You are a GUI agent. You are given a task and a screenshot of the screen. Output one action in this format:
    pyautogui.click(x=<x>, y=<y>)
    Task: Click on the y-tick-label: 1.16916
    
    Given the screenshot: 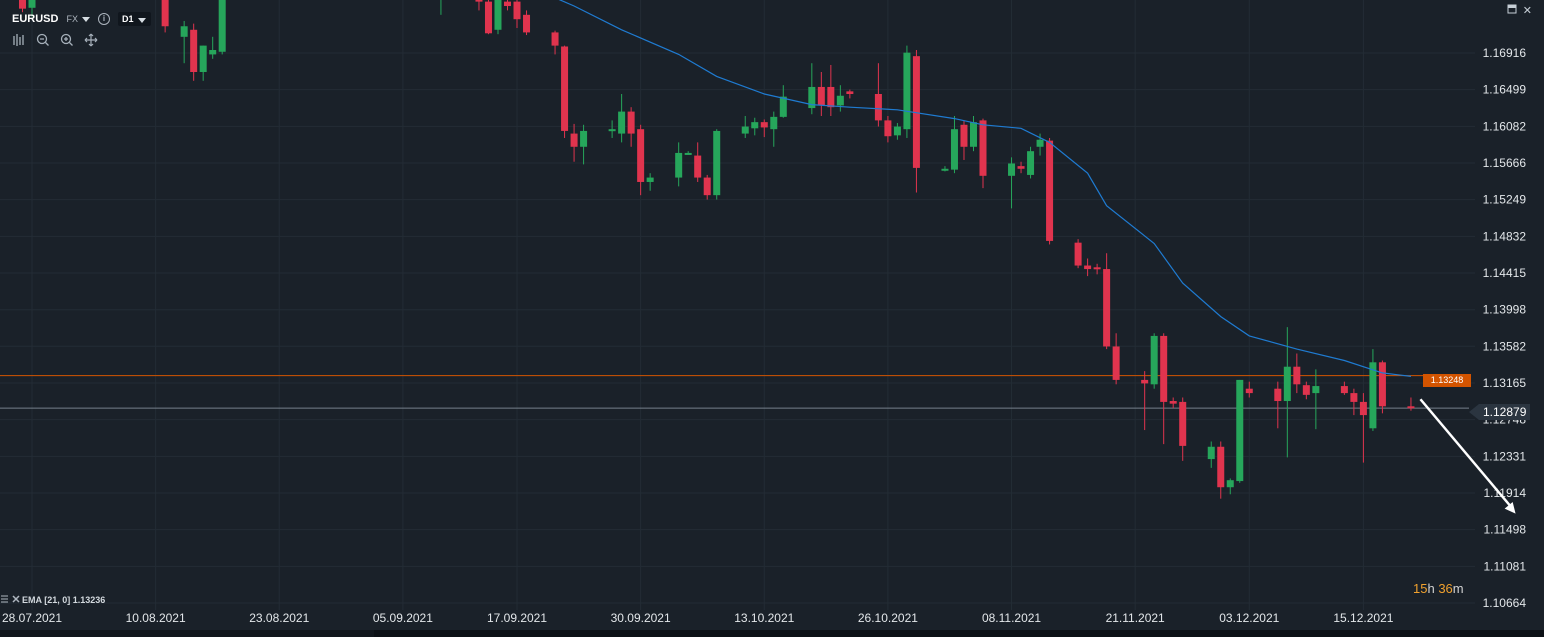 What is the action you would take?
    pyautogui.click(x=1505, y=53)
    